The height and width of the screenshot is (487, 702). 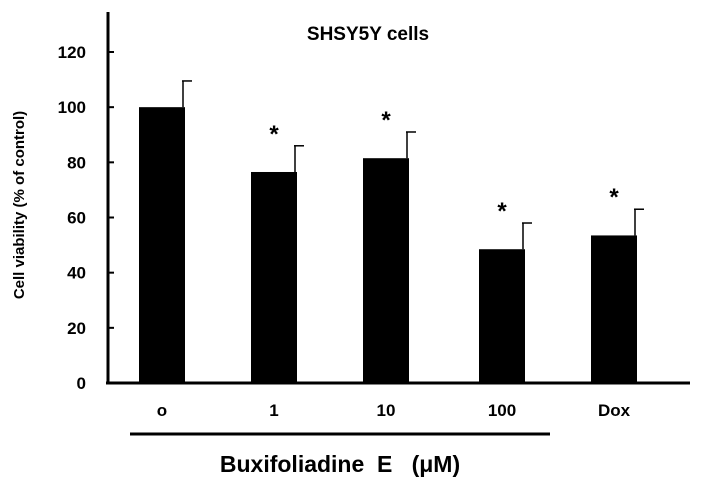 I want to click on x-category-label: 10, so click(x=386, y=410).